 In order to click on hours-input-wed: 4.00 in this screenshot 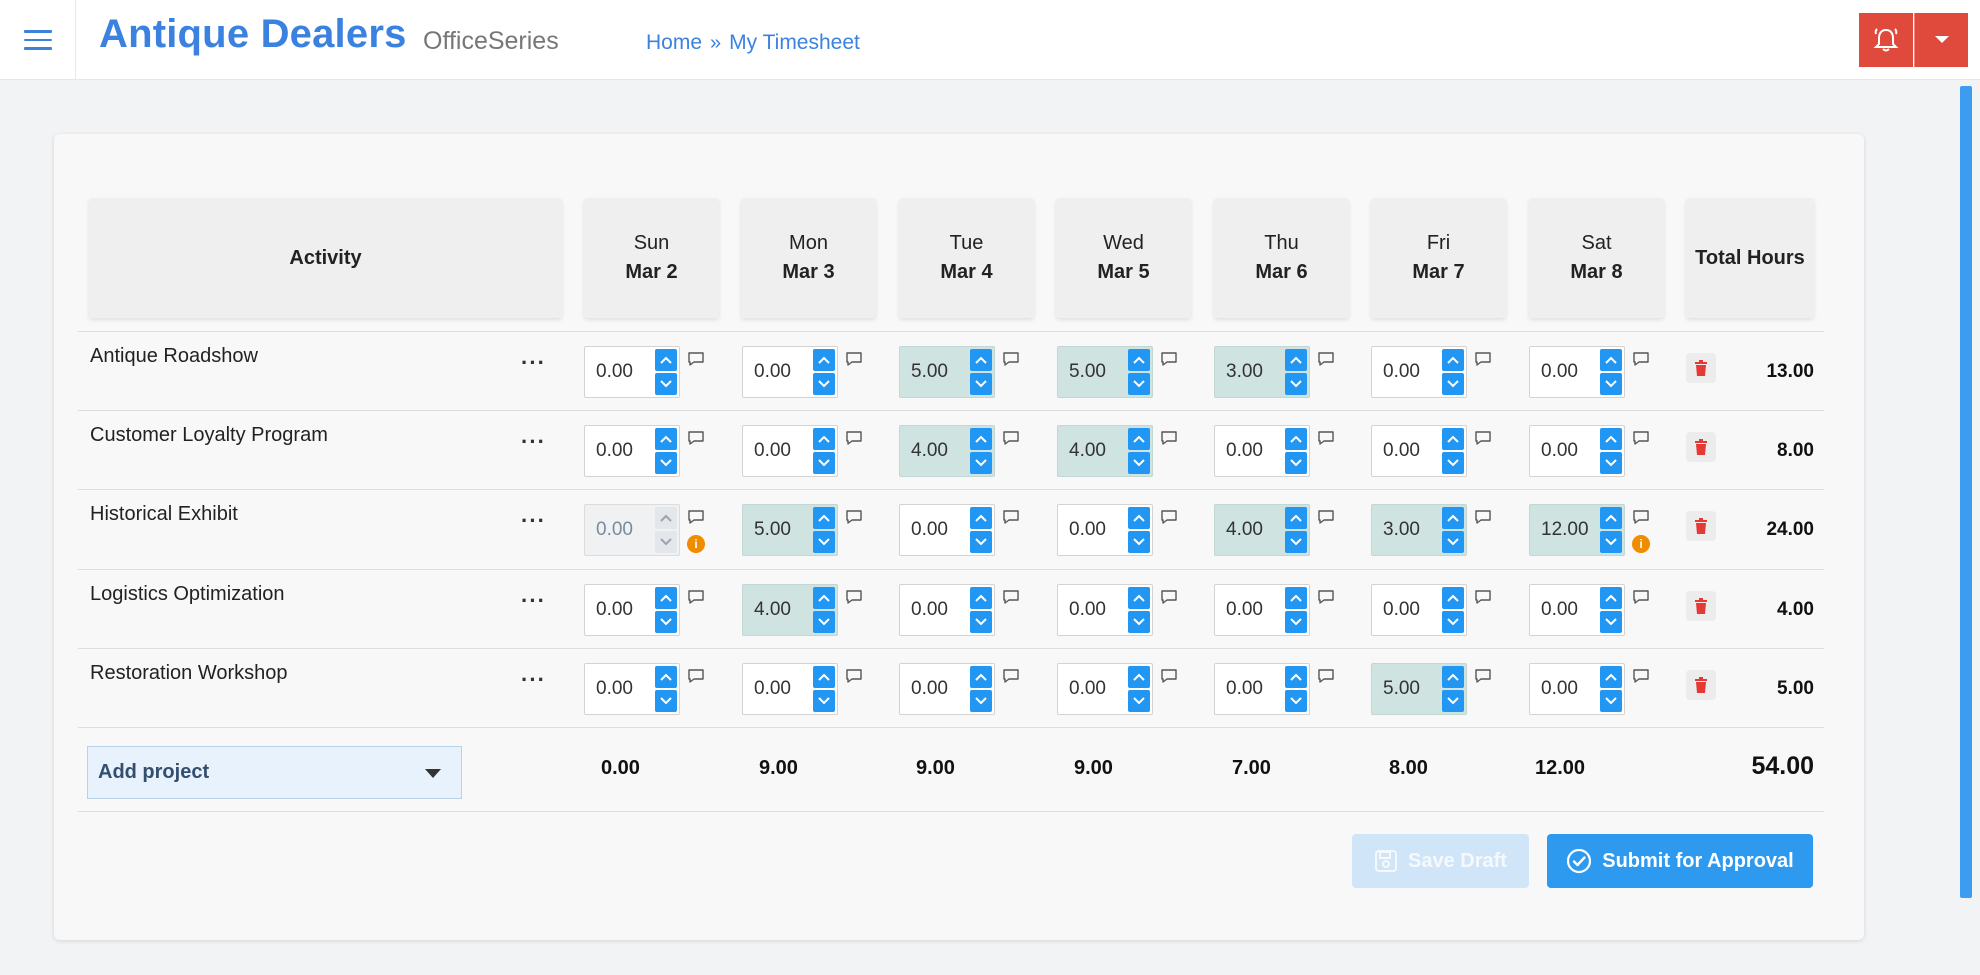, I will do `click(1105, 451)`.